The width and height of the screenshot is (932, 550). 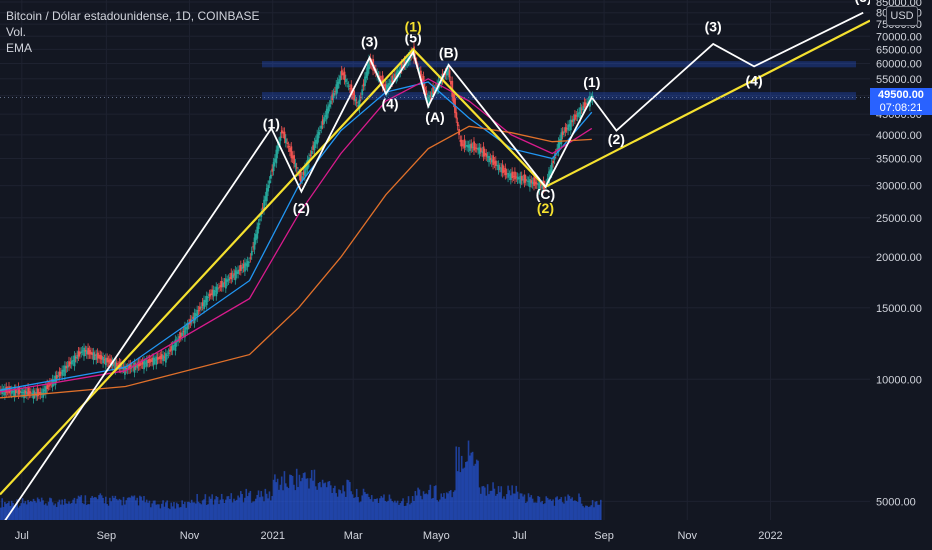 What do you see at coordinates (545, 208) in the screenshot?
I see `wave-label: (2)` at bounding box center [545, 208].